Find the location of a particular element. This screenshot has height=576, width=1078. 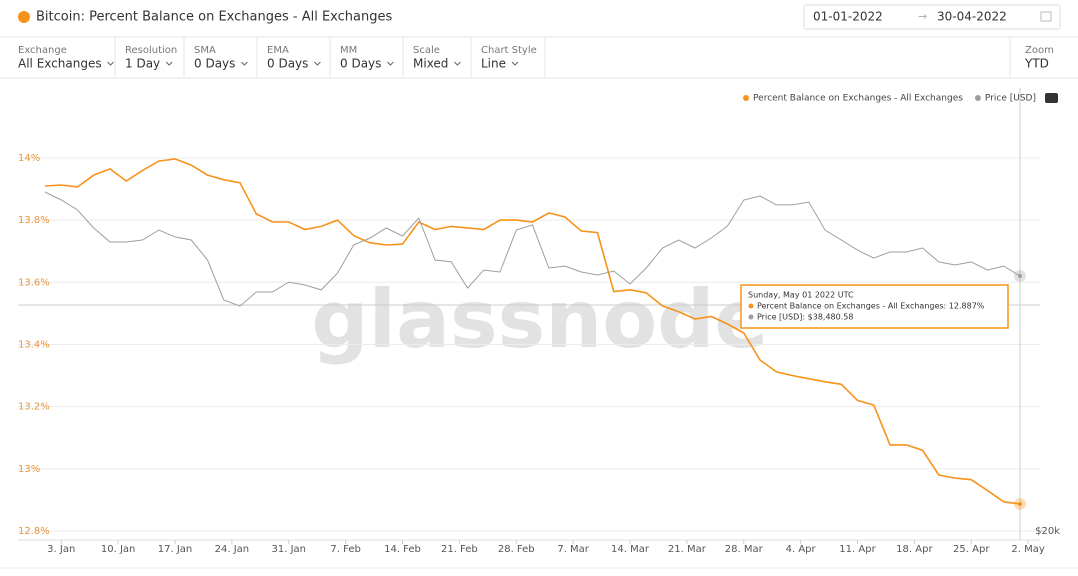

control-label: Scale is located at coordinates (426, 50).